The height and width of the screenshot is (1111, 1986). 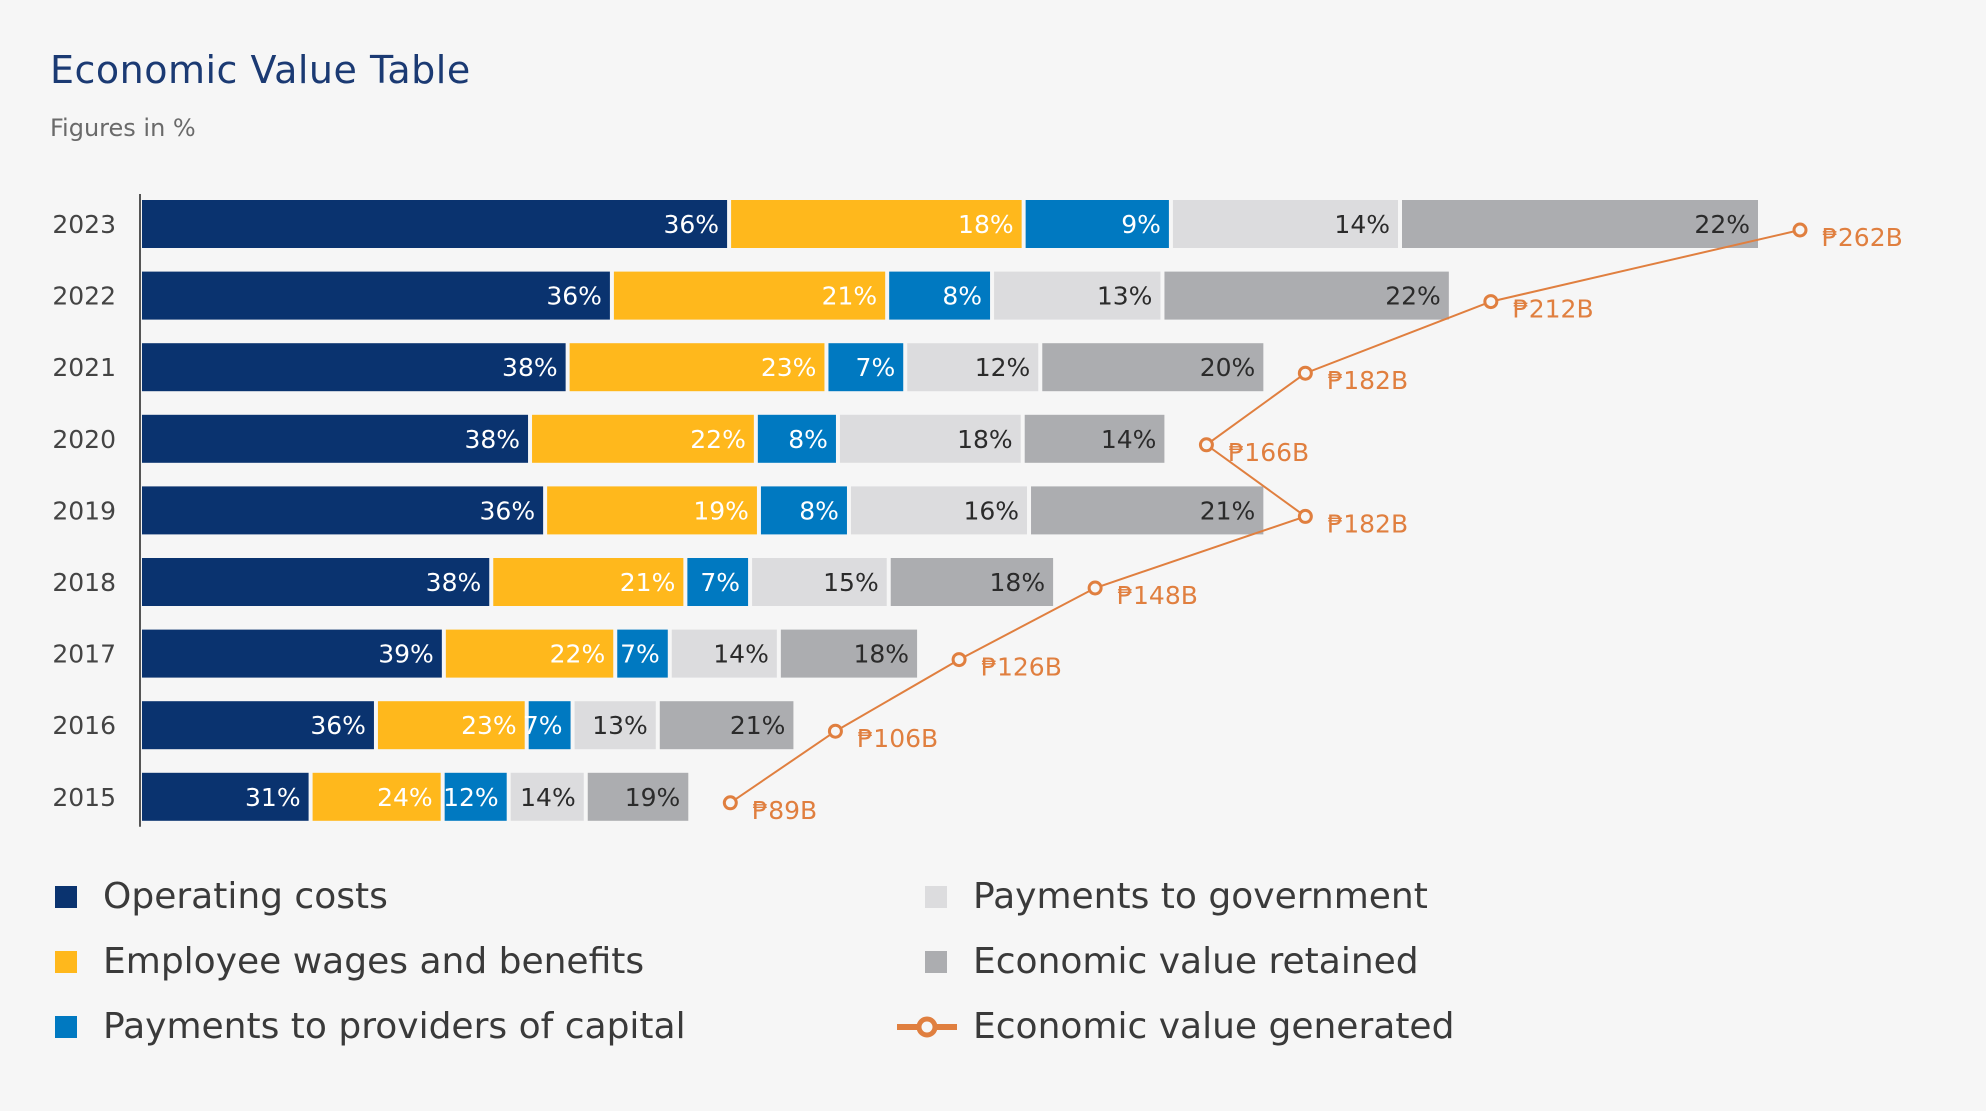 What do you see at coordinates (260, 70) in the screenshot?
I see `chart-title: Economic Value Table` at bounding box center [260, 70].